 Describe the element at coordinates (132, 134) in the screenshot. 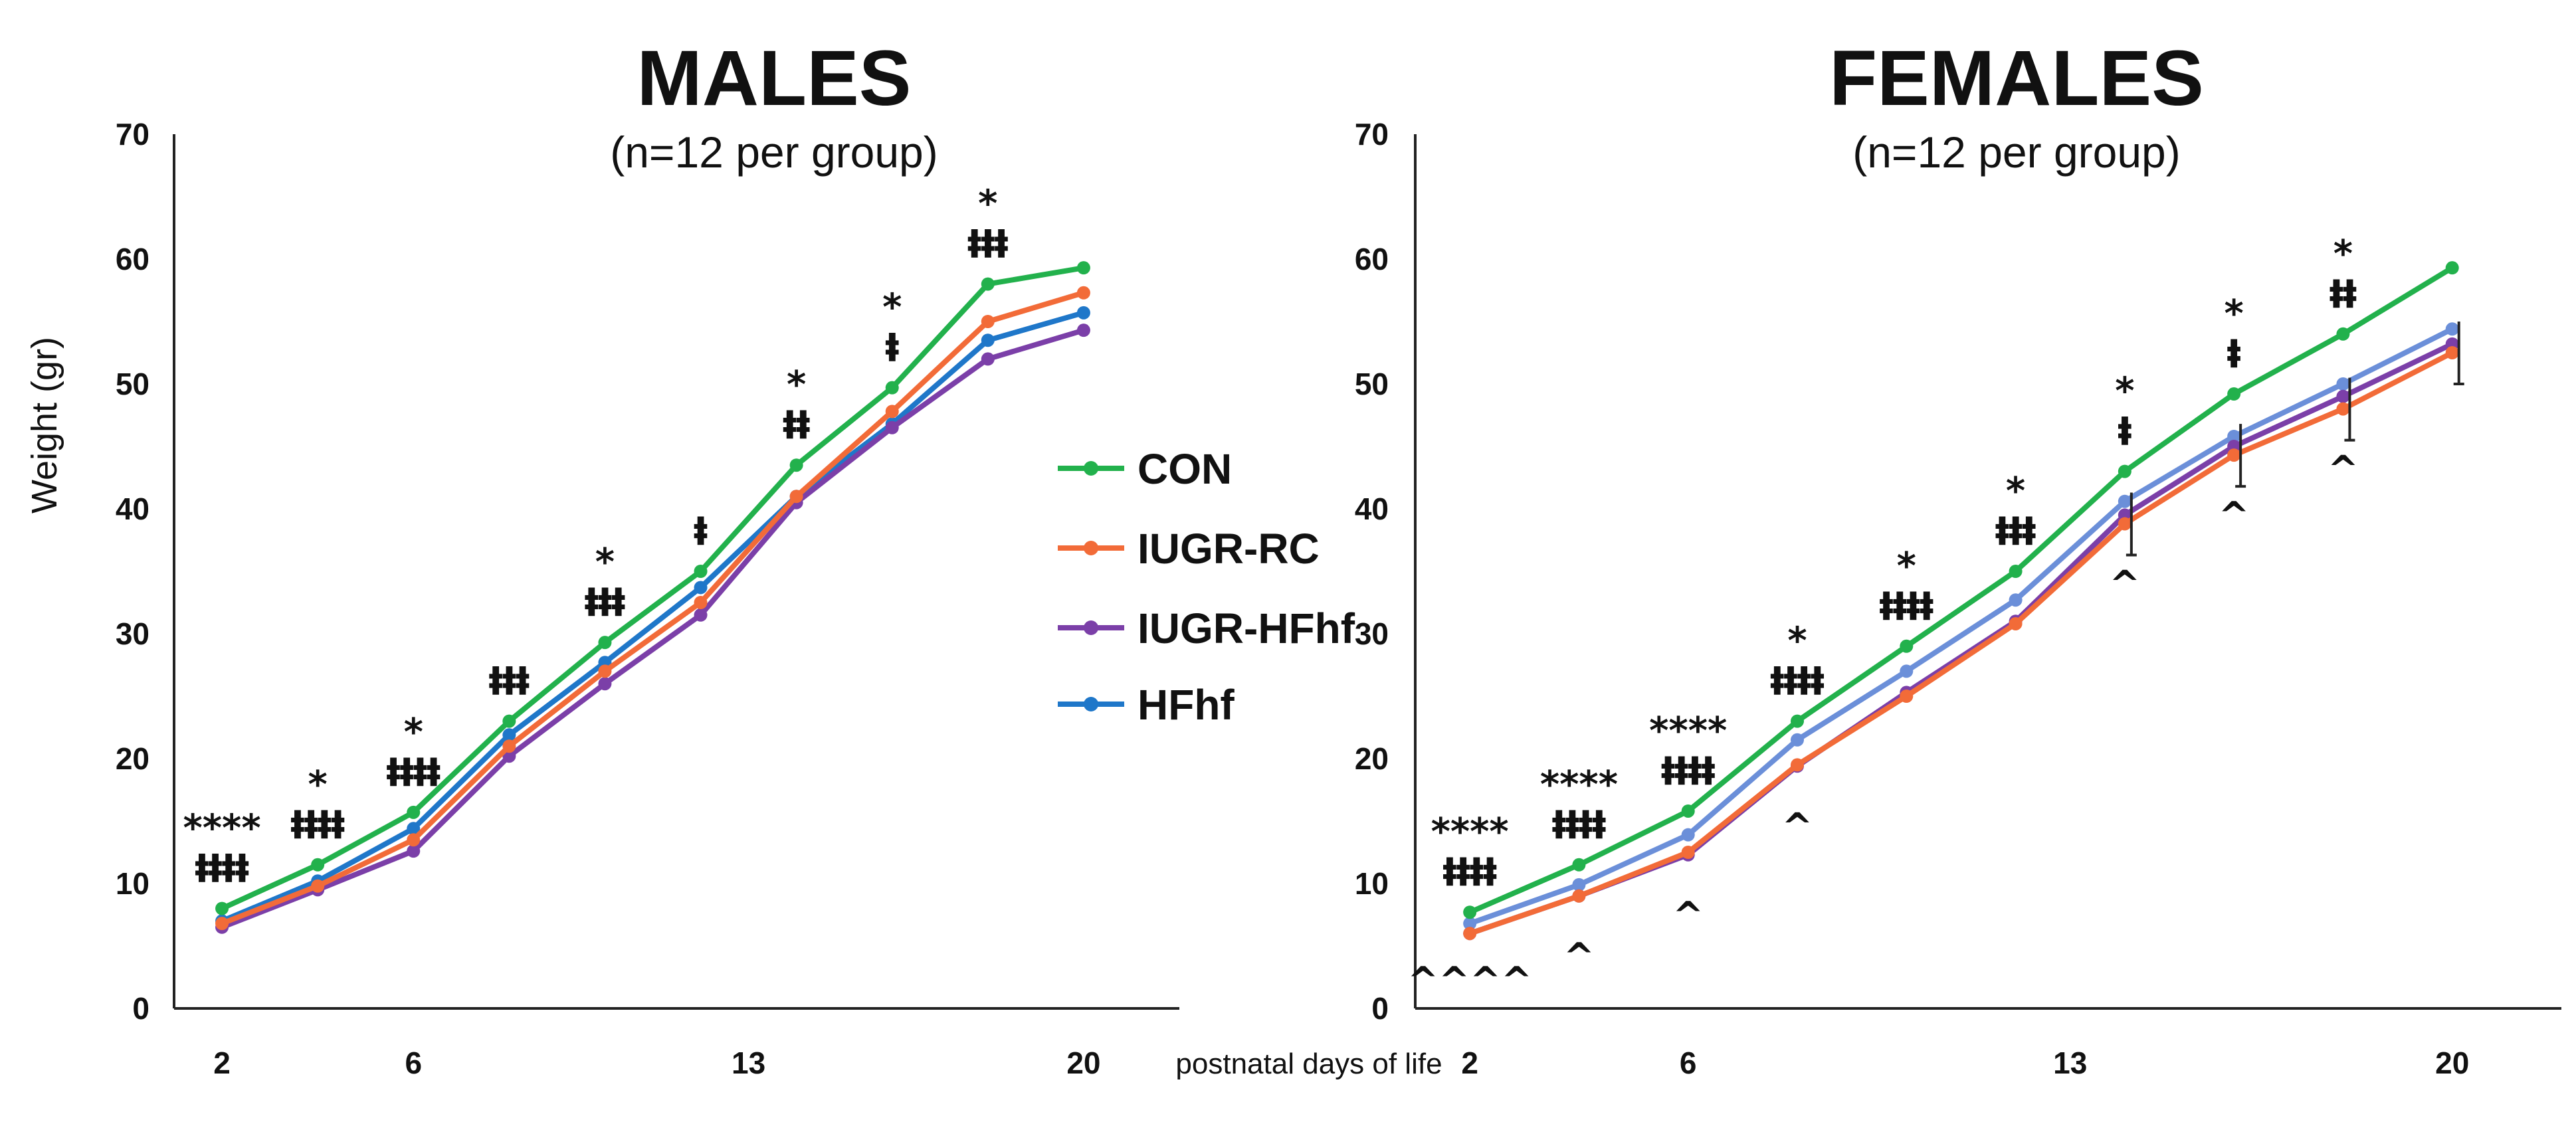

I see `males-y-tick-label: 70` at that location.